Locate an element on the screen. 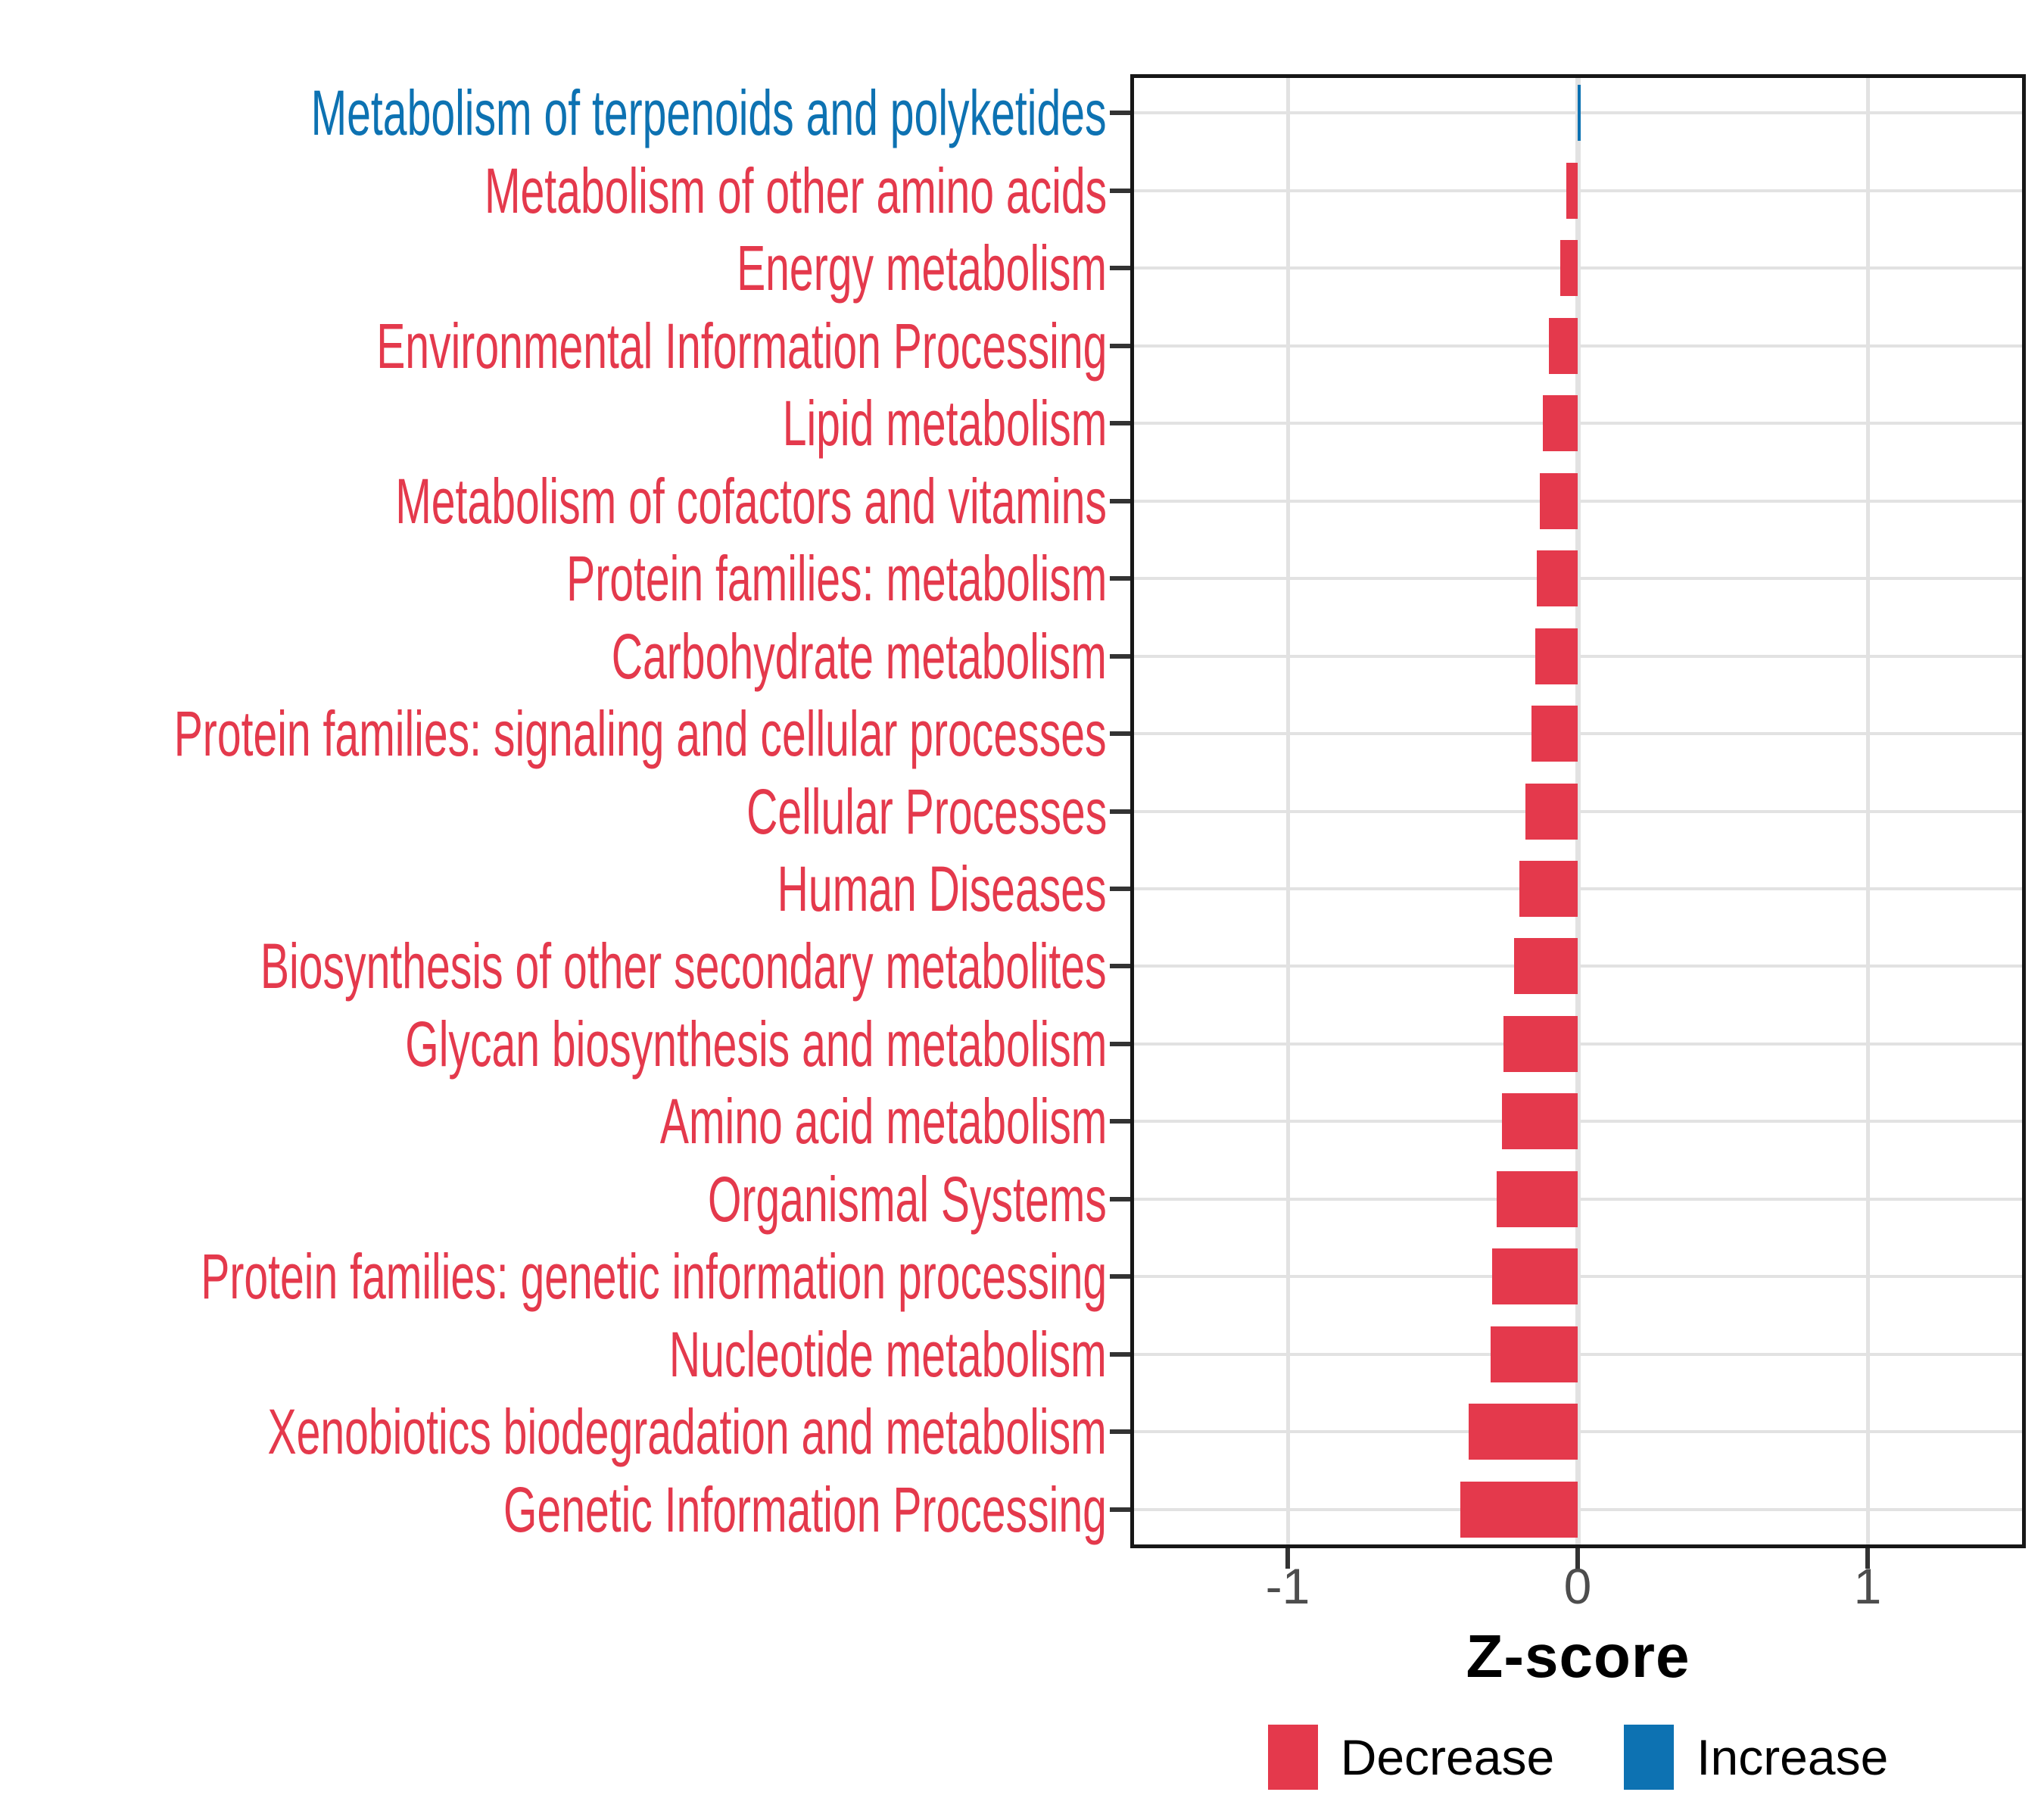 The width and height of the screenshot is (2044, 1817). y-axis-label: Metabolism of terpenoids and polyketides is located at coordinates (553, 113).